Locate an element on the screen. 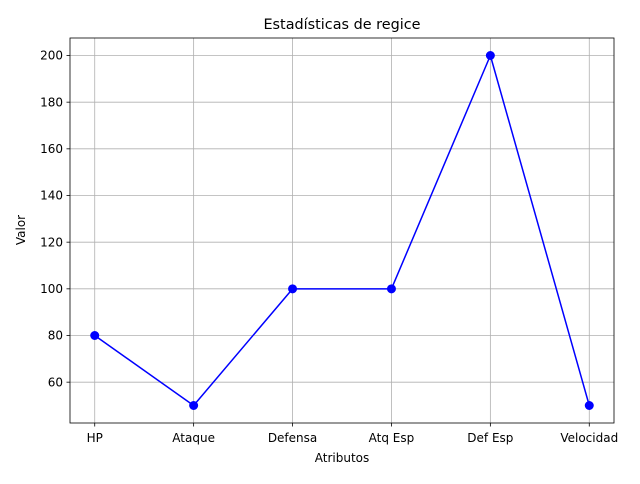 This screenshot has height=484, width=640. x-tick-label: Velocidad is located at coordinates (589, 438).